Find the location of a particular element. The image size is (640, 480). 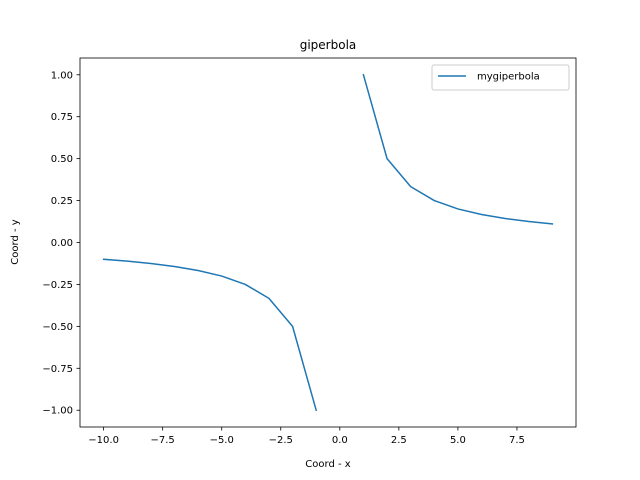

x-tick-label: −2.5 is located at coordinates (281, 440).